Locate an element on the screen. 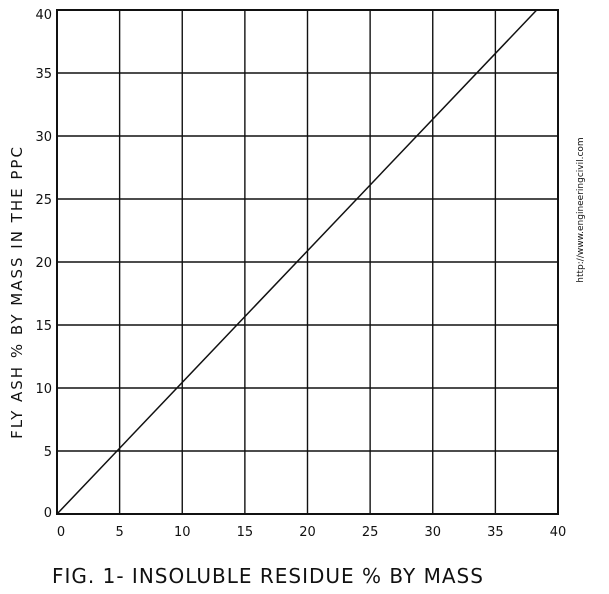  x-tick-labels: 0 5 10 15 20 25 30 35 40 is located at coordinates (311, 532).